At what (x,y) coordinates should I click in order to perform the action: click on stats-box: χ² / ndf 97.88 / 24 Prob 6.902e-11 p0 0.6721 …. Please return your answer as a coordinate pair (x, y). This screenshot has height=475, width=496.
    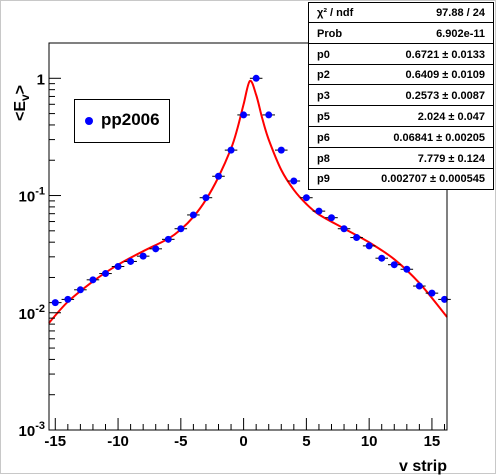
    Looking at the image, I should click on (401, 96).